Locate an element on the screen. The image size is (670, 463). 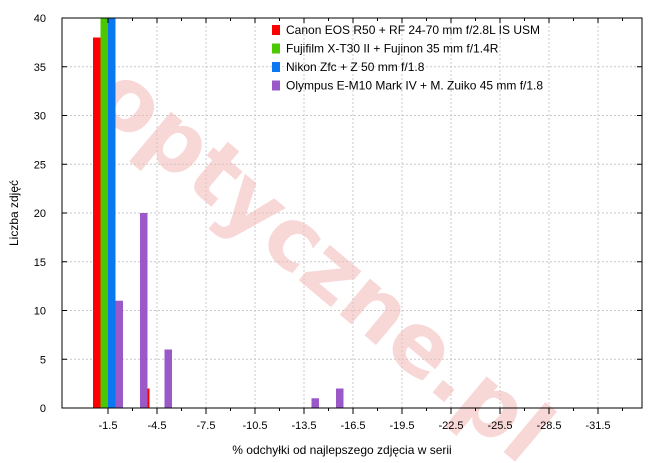
x-tick-label: -13.5 is located at coordinates (303, 426).